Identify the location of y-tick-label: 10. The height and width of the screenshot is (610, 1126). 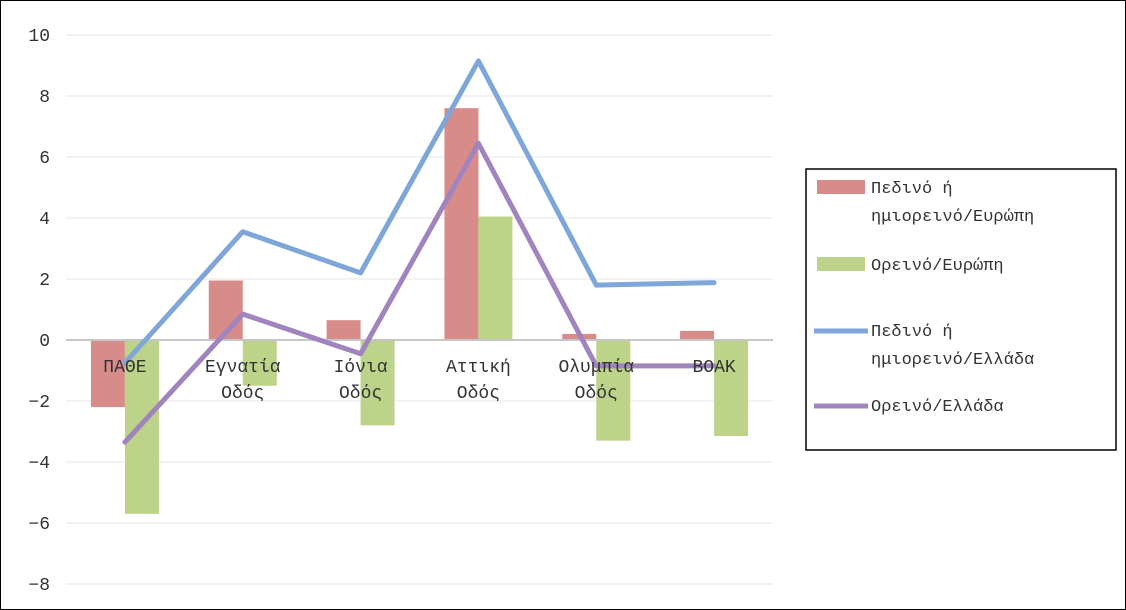
(39, 37).